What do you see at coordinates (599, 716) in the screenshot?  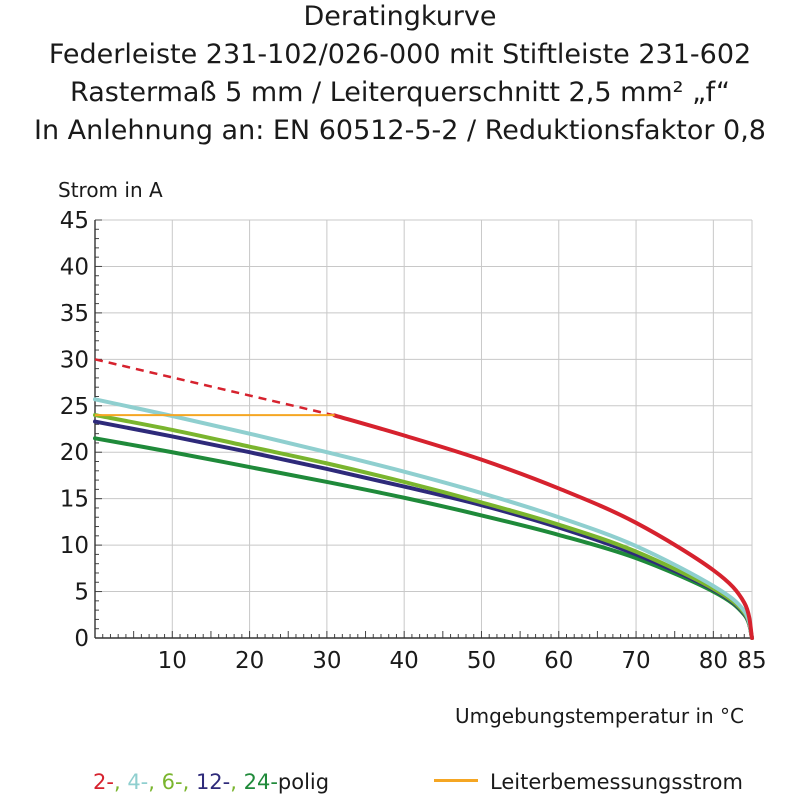 I see `x-axis-label: Umgebungstemperatur in °C` at bounding box center [599, 716].